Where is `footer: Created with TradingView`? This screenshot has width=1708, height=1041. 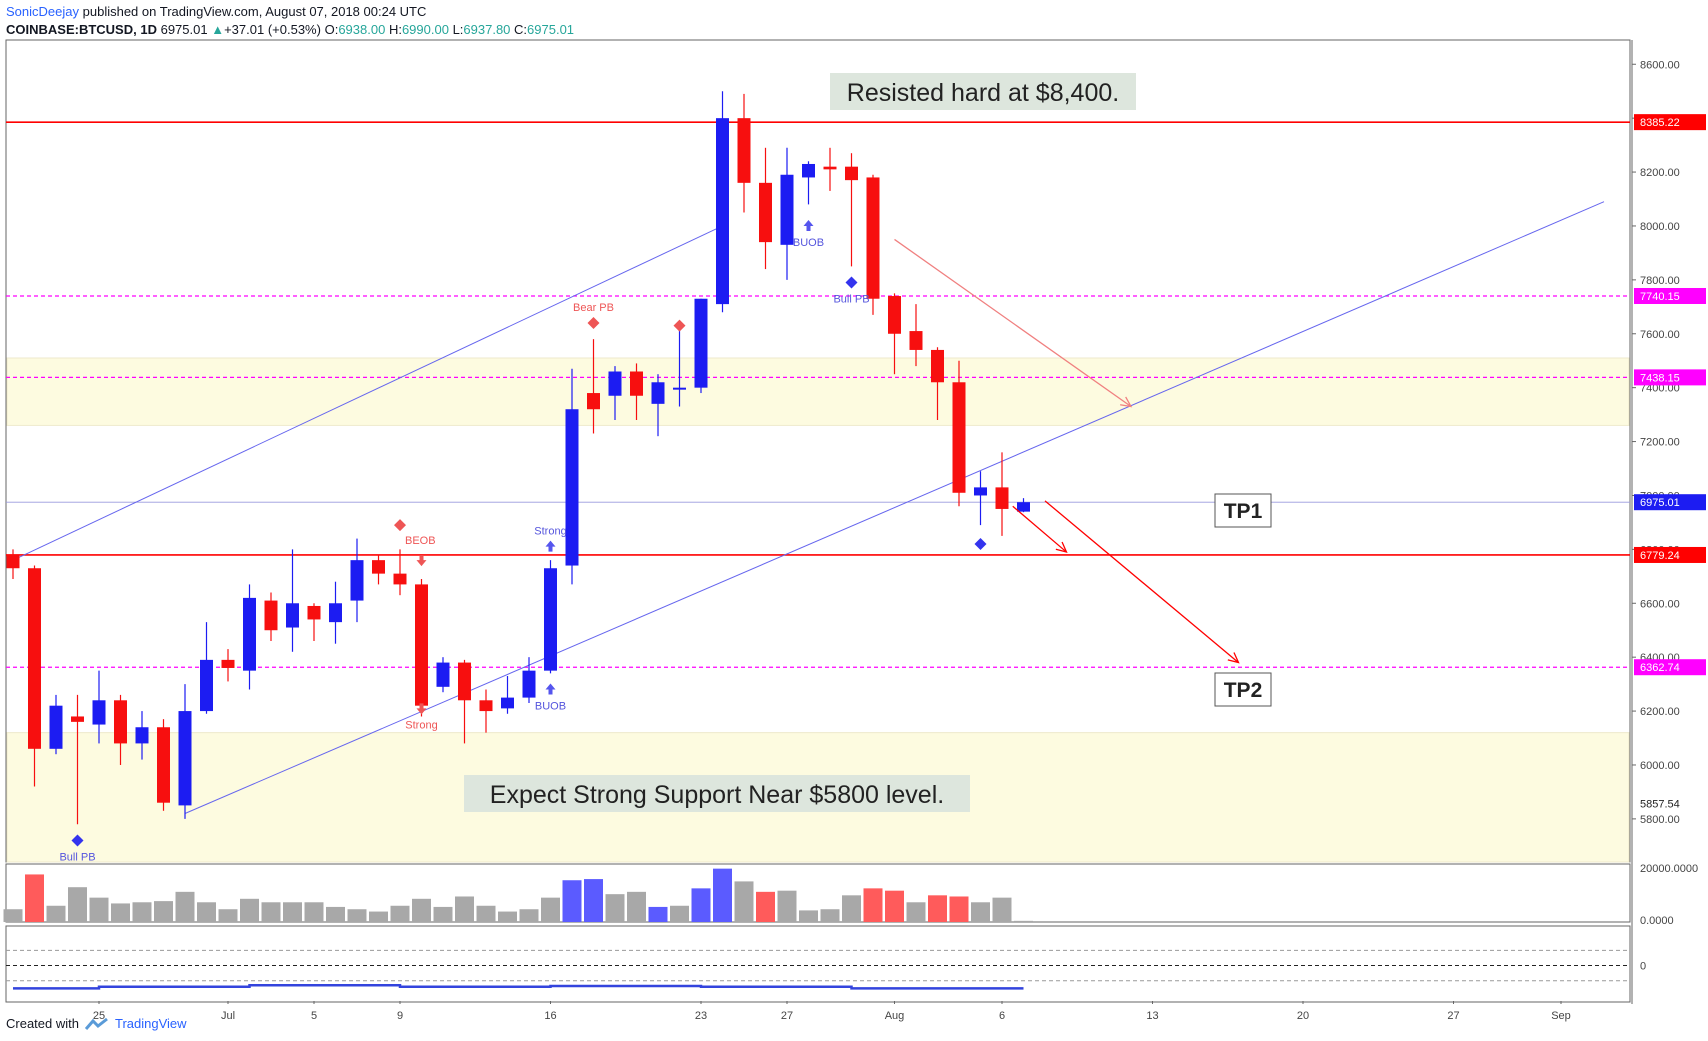 footer: Created with TradingView is located at coordinates (96, 1023).